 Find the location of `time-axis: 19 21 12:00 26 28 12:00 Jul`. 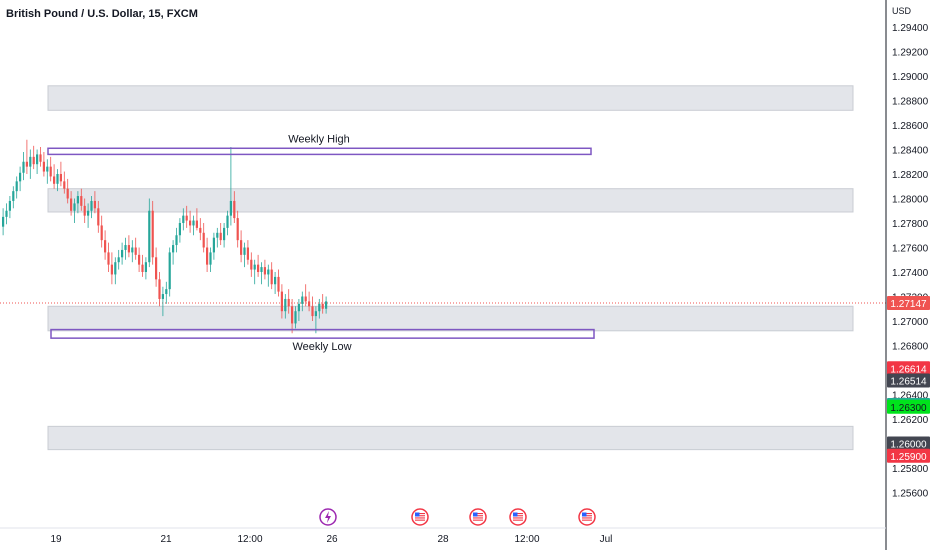

time-axis: 19 21 12:00 26 28 12:00 Jul is located at coordinates (443, 536).